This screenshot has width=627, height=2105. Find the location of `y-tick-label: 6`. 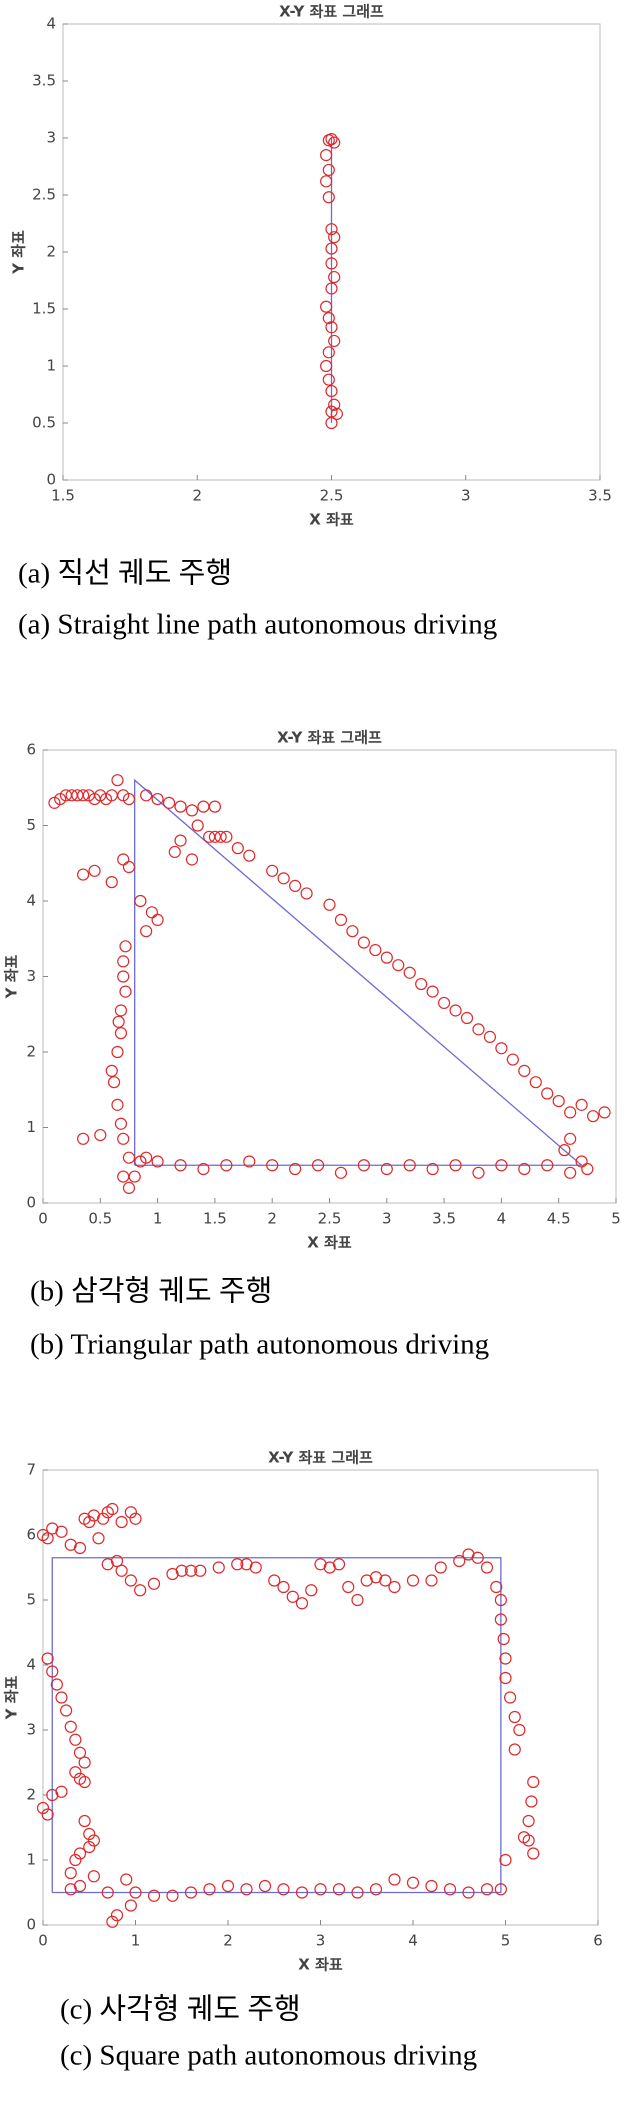

y-tick-label: 6 is located at coordinates (31, 750).